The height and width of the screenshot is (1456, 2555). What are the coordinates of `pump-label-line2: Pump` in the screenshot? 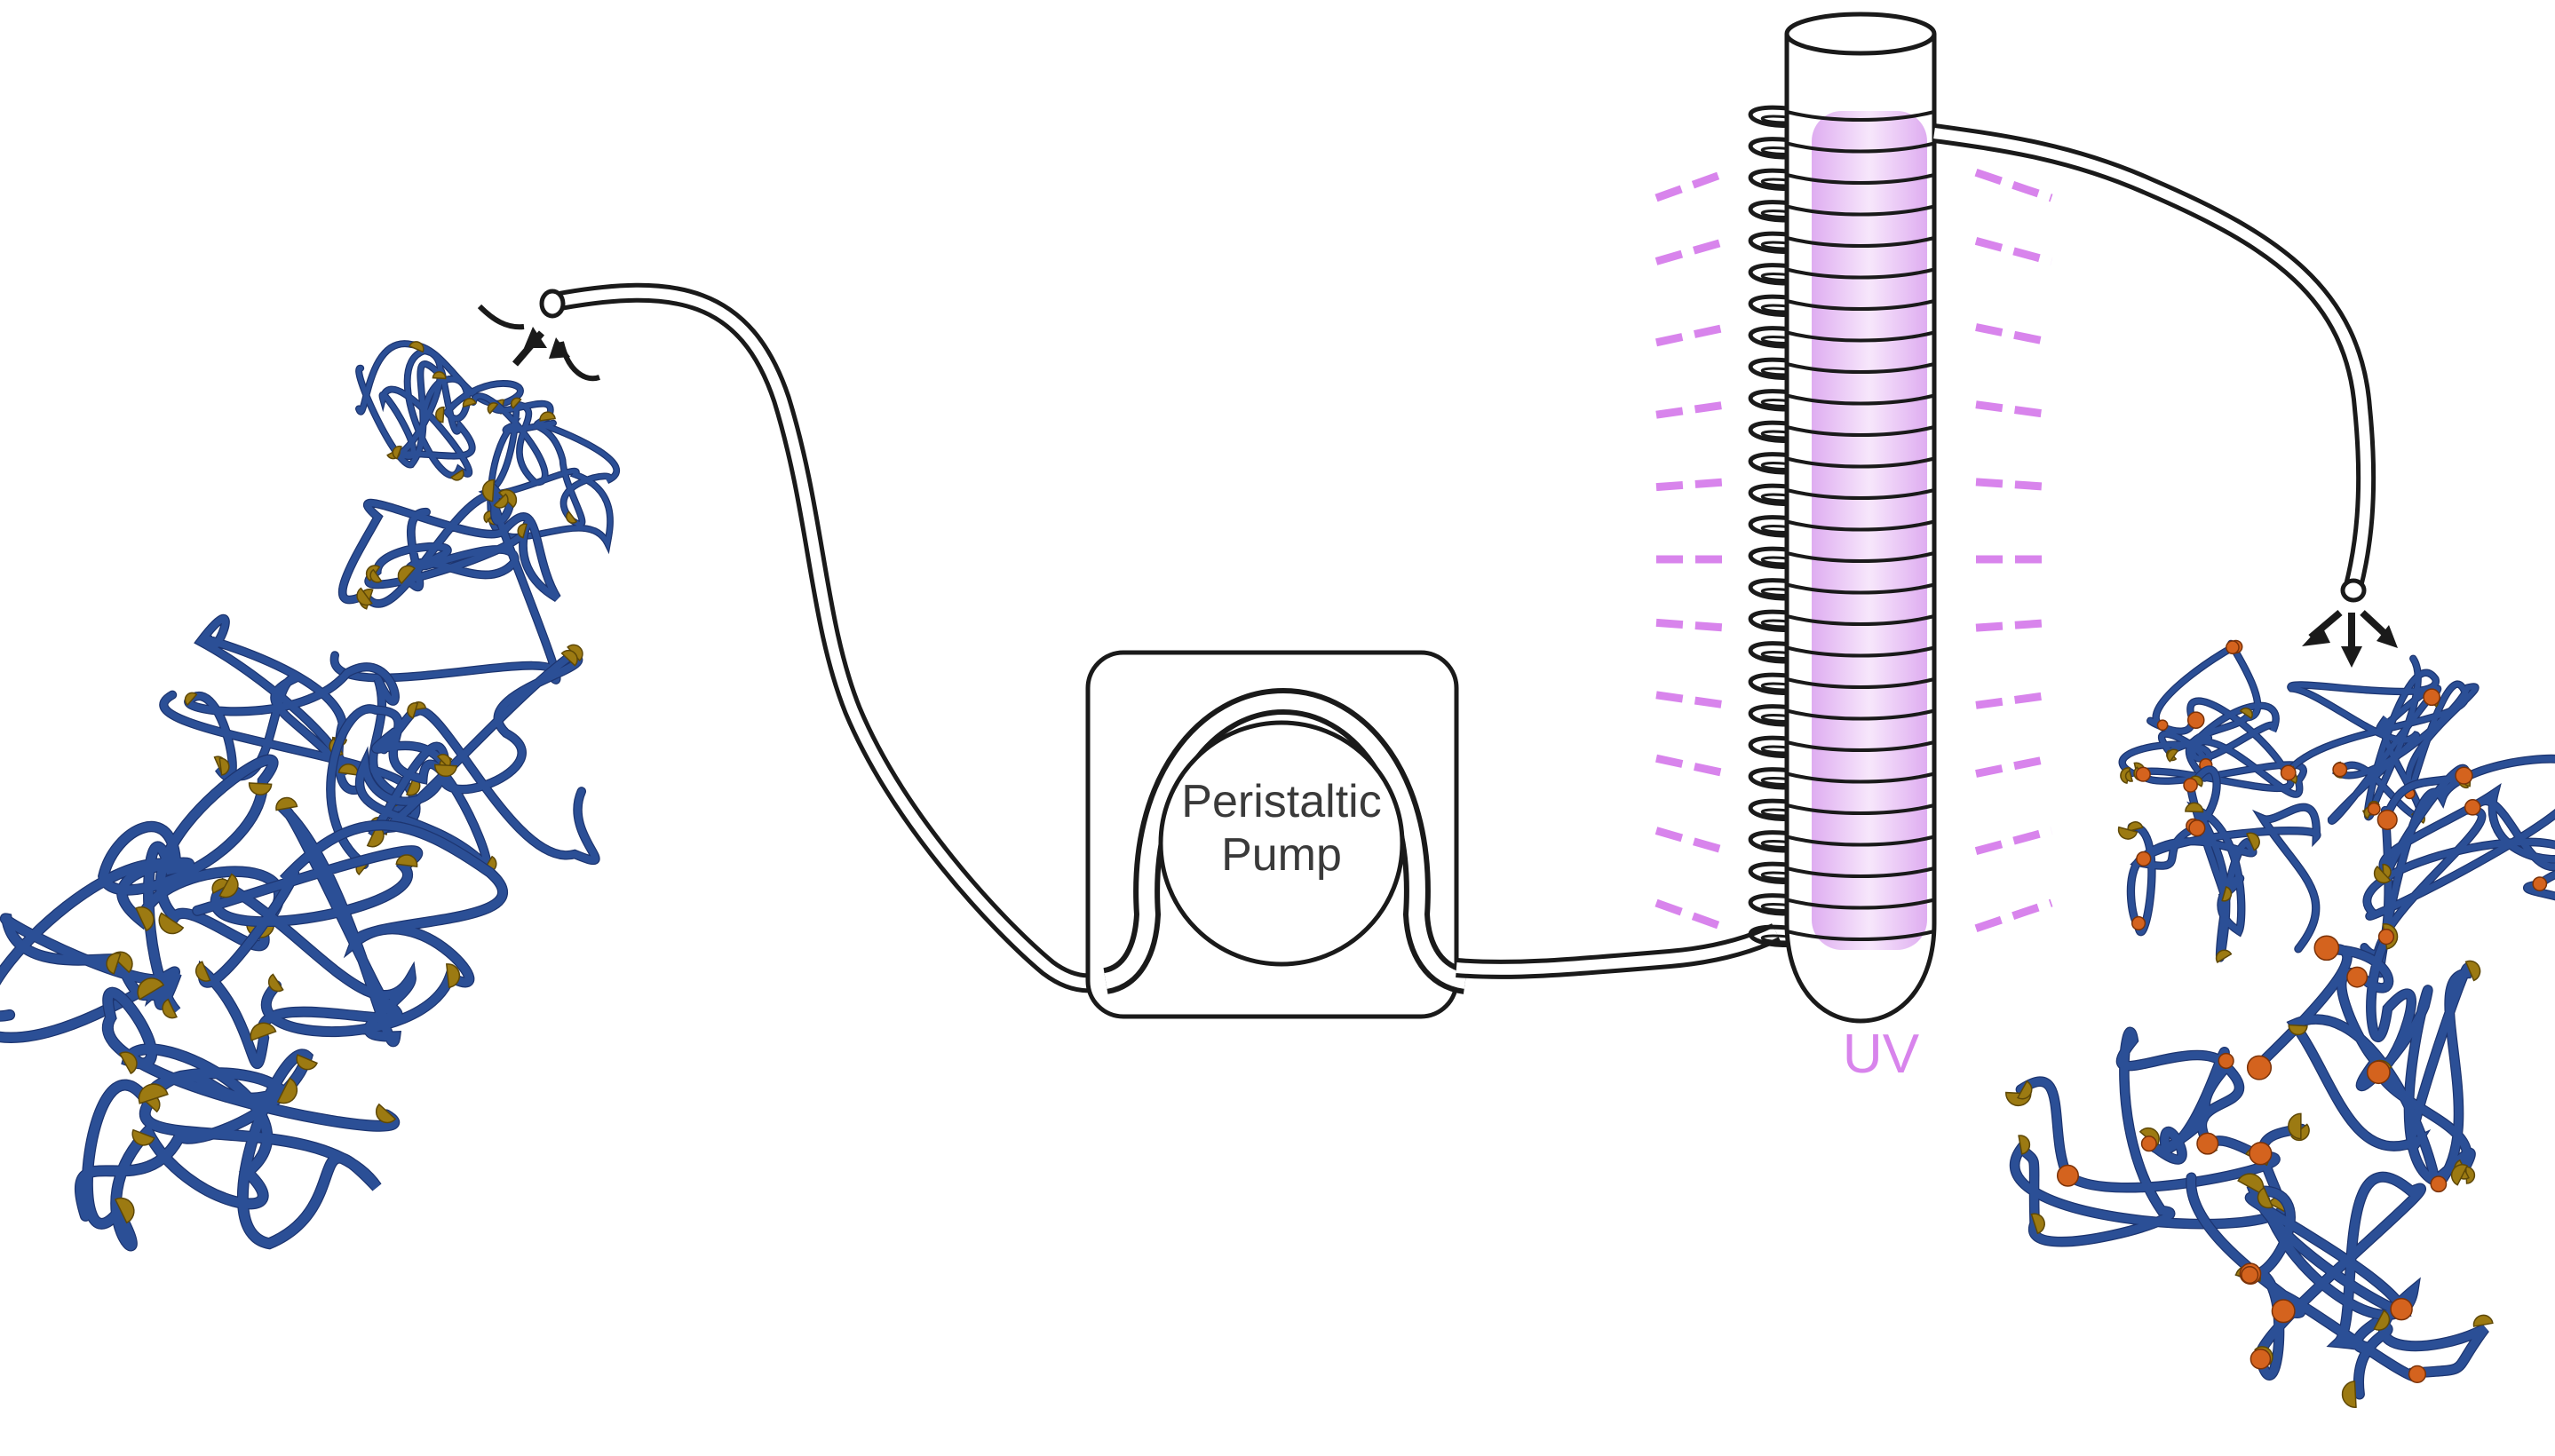 It's located at (1281, 855).